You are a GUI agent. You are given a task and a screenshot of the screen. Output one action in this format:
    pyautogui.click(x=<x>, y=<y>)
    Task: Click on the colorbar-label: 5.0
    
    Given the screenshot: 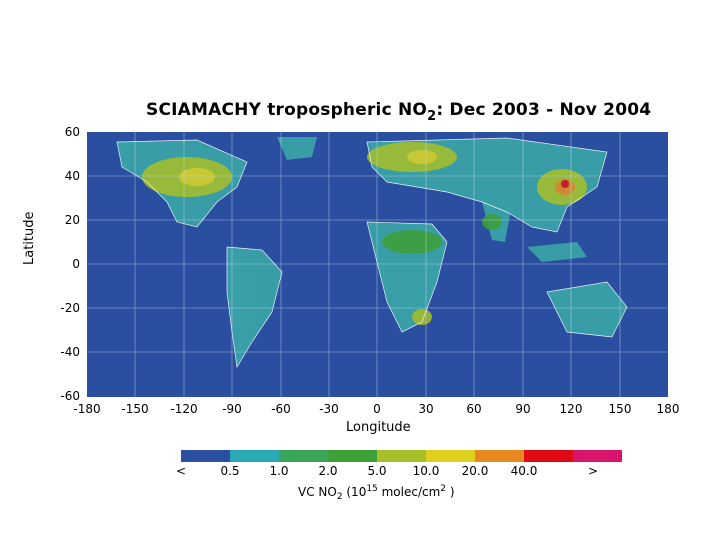 What is the action you would take?
    pyautogui.click(x=377, y=471)
    